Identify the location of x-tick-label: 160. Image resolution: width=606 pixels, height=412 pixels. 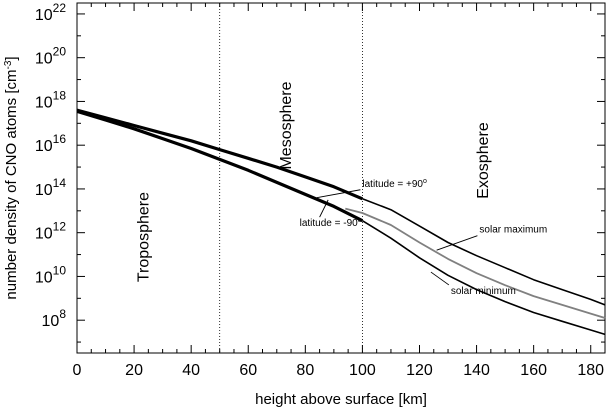
(533, 370).